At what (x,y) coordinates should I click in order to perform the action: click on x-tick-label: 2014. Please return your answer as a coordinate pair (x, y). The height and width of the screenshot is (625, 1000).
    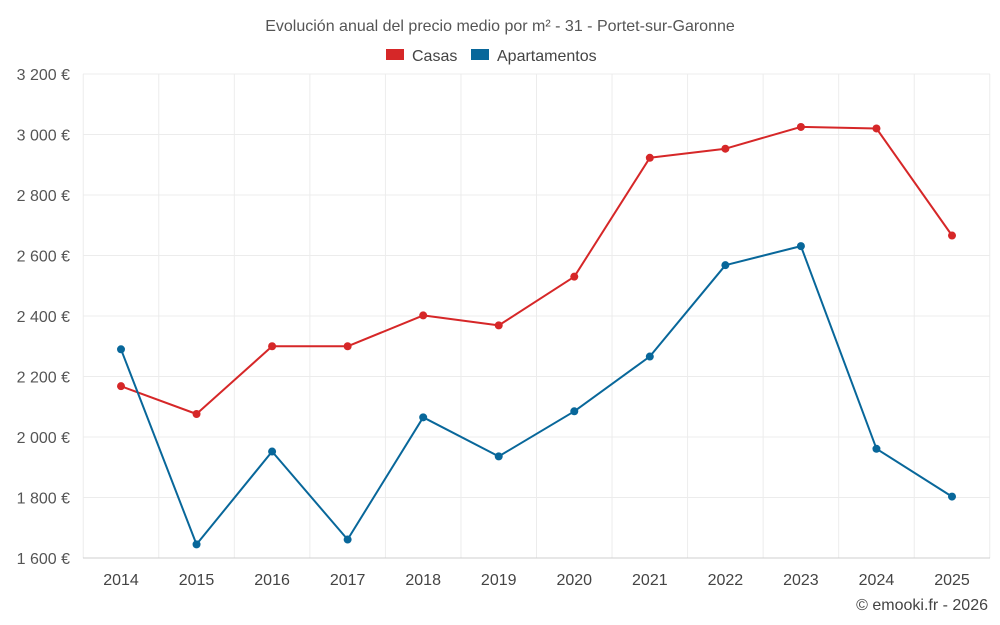
    Looking at the image, I should click on (121, 580).